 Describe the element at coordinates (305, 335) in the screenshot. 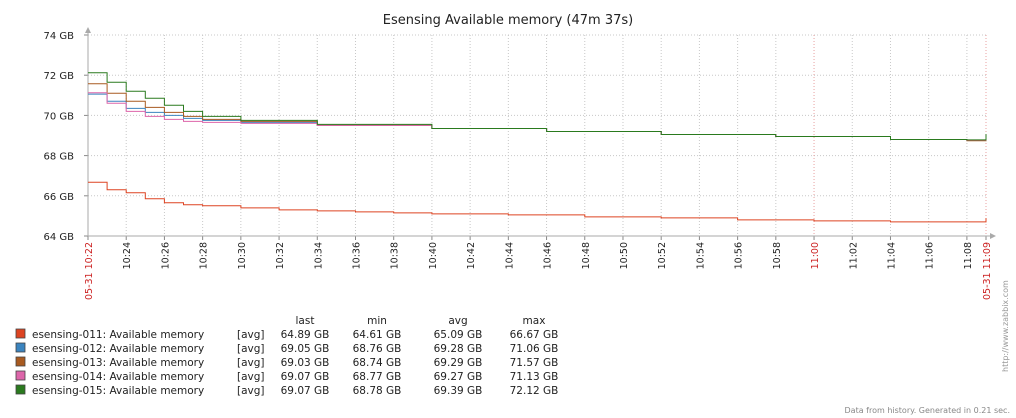

I see `legend-value-last: 64.89 GB` at that location.